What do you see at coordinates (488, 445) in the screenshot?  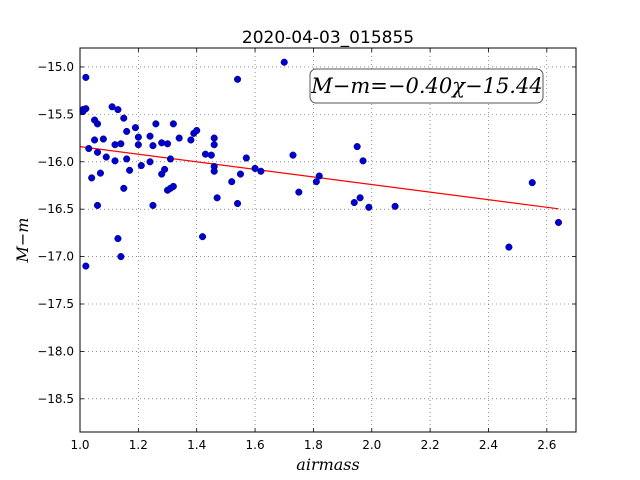 I see `x-tick-label: 2.4` at bounding box center [488, 445].